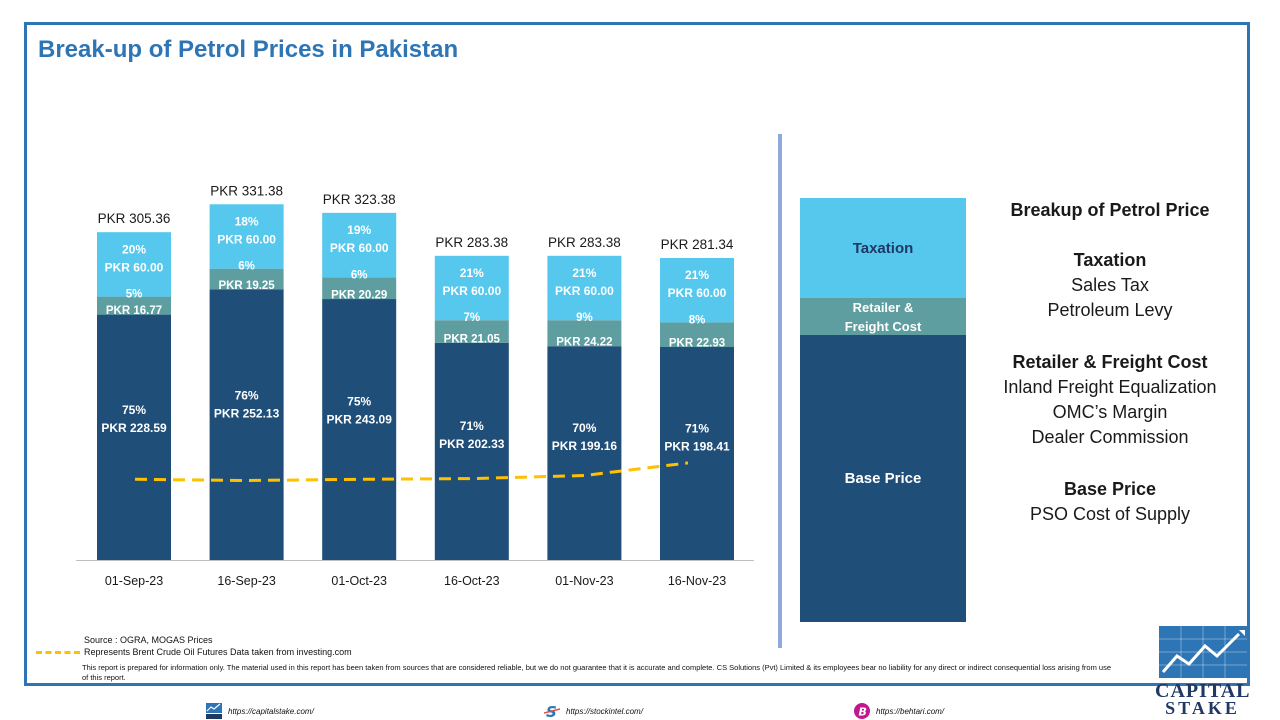 The image size is (1280, 720). Describe the element at coordinates (697, 244) in the screenshot. I see `total-label: PKR 281.34` at that location.